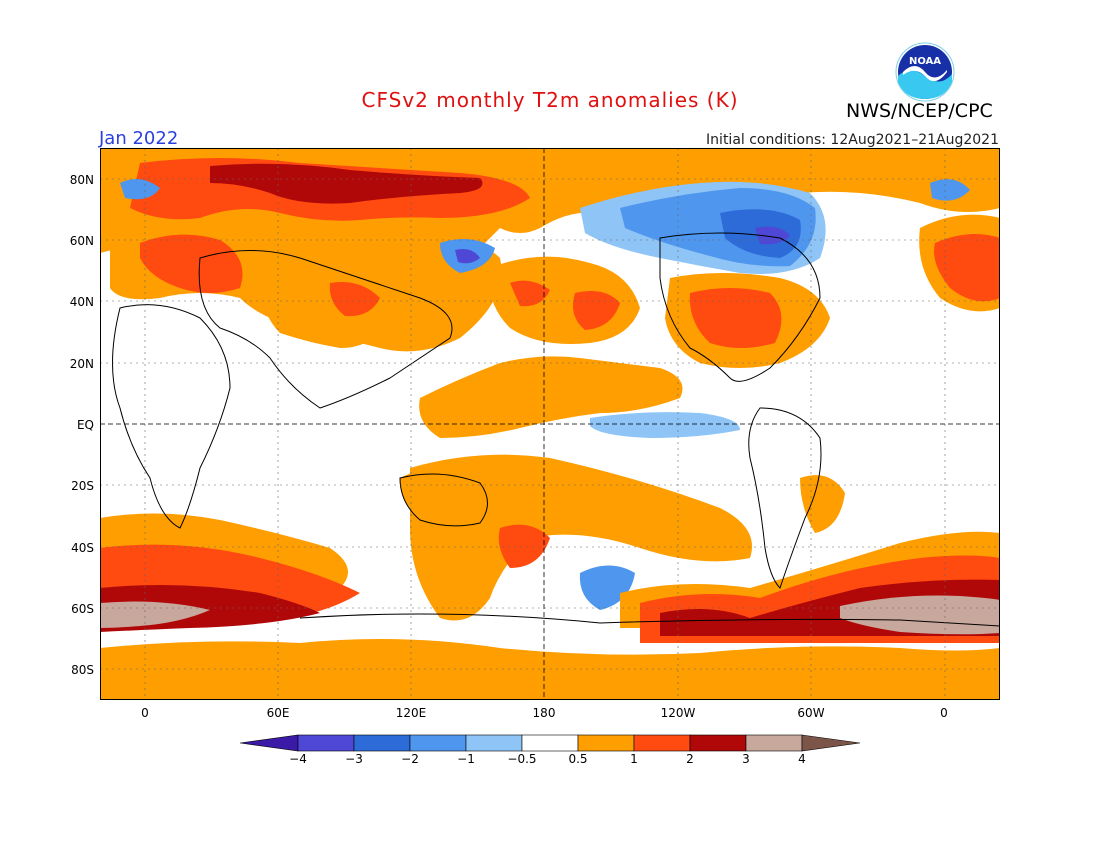 The height and width of the screenshot is (850, 1100). What do you see at coordinates (466, 759) in the screenshot?
I see `colorbar-label: −1` at bounding box center [466, 759].